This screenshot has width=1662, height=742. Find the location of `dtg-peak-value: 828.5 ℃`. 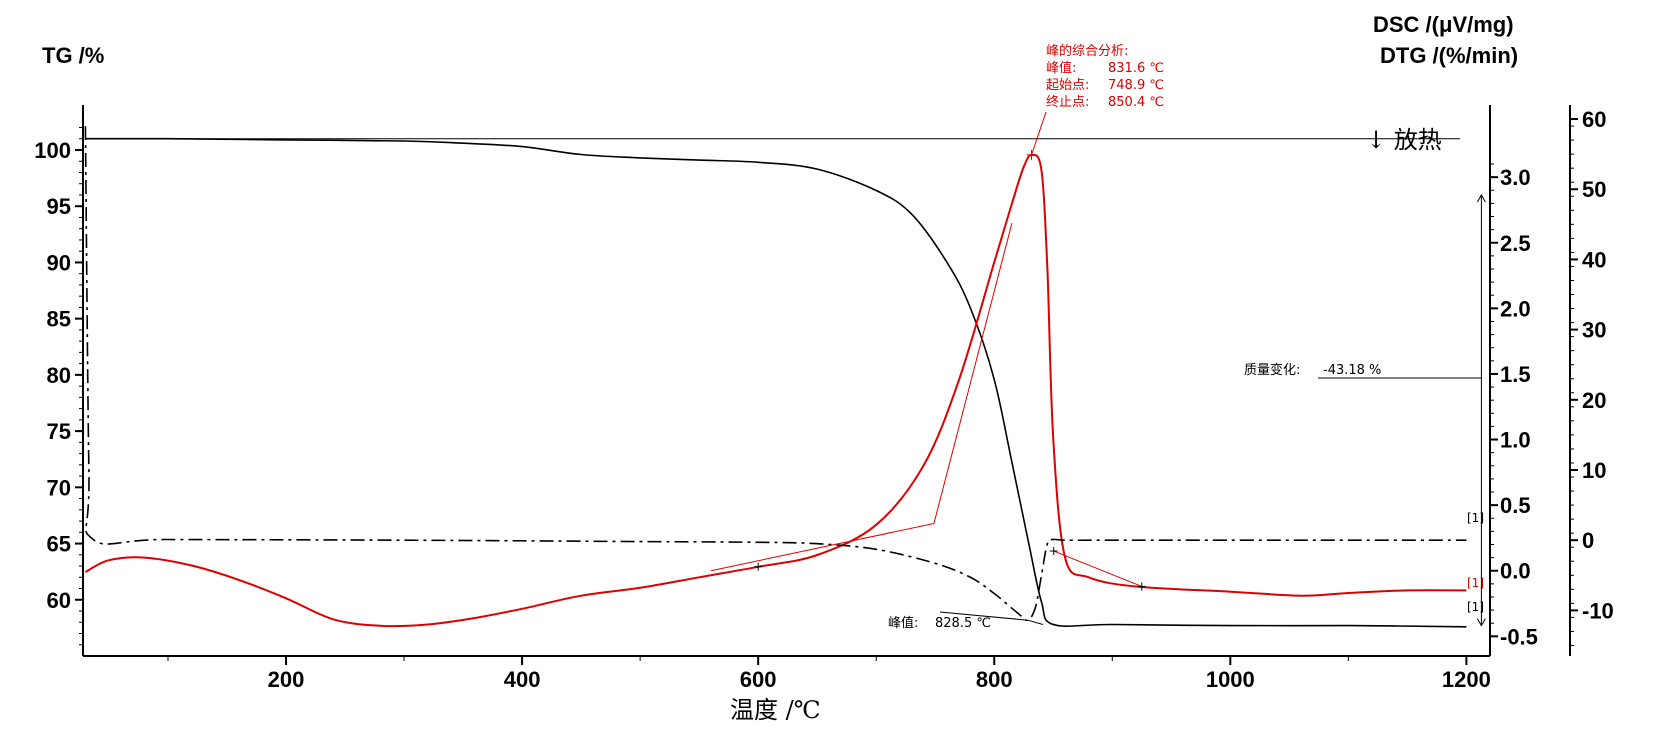

dtg-peak-value: 828.5 ℃ is located at coordinates (963, 623).